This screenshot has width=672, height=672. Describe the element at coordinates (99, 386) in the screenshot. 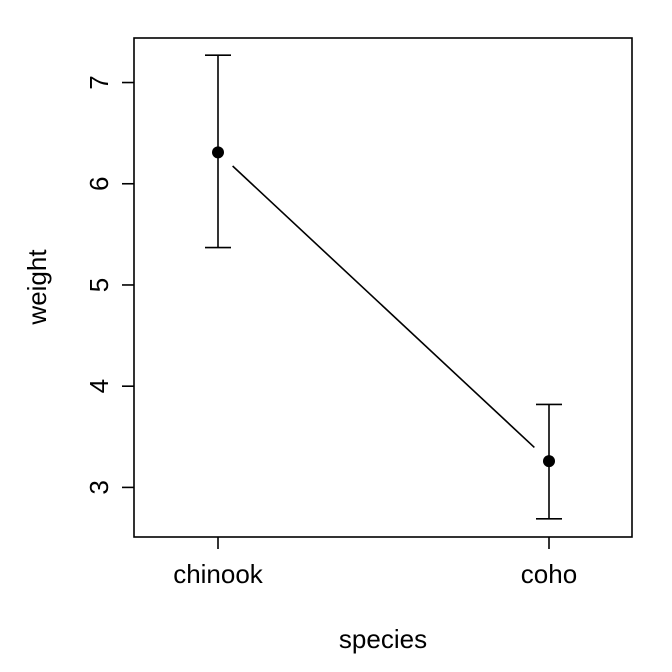

I see `y-tick-label: 4` at that location.